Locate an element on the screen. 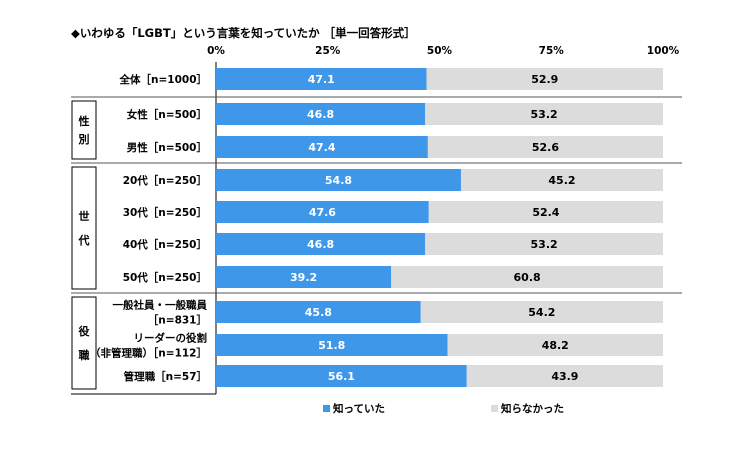  data-label: 47.4 is located at coordinates (321, 147).